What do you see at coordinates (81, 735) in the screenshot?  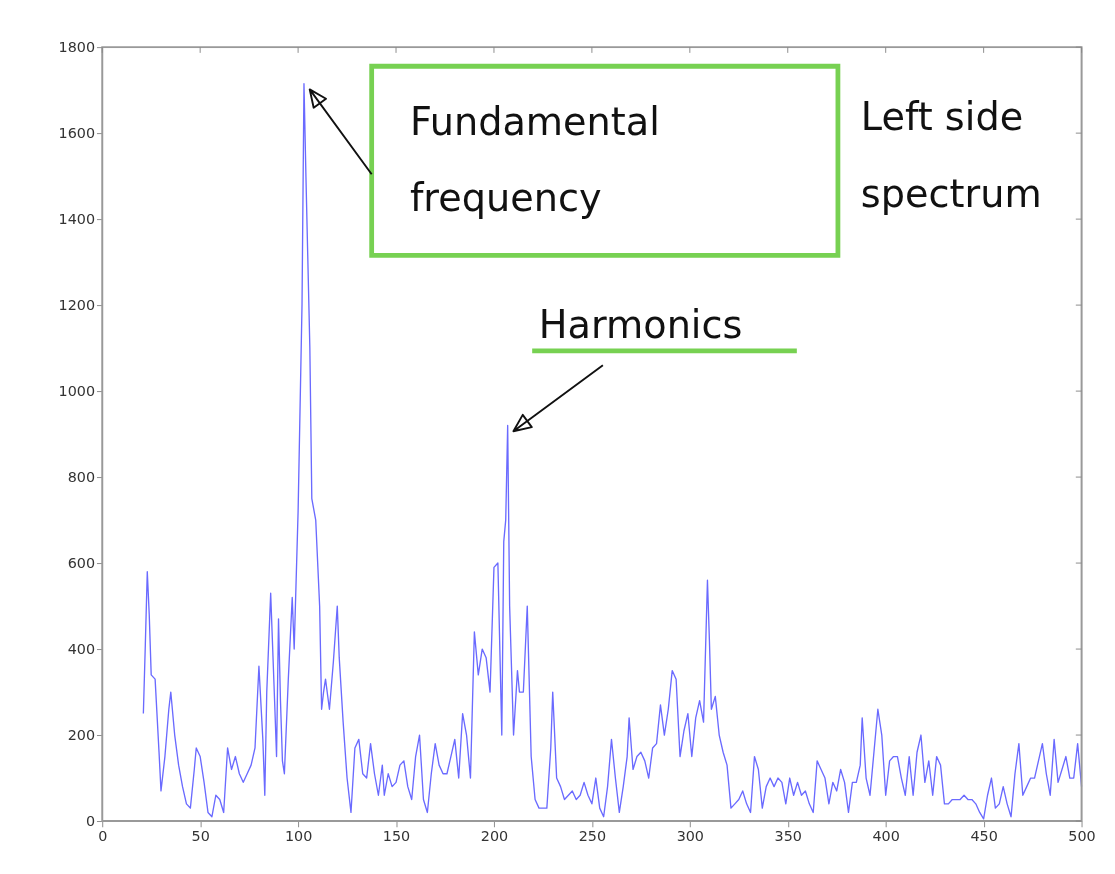 I see `y-tick-label: 200` at bounding box center [81, 735].